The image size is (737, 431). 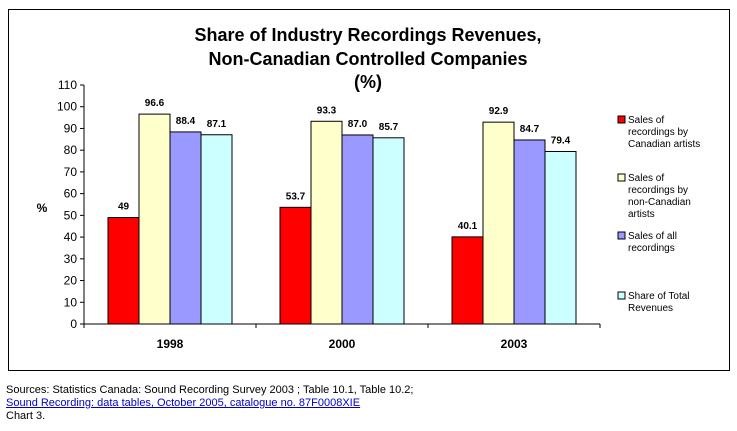 What do you see at coordinates (650, 308) in the screenshot?
I see `legend-label: Revenues` at bounding box center [650, 308].